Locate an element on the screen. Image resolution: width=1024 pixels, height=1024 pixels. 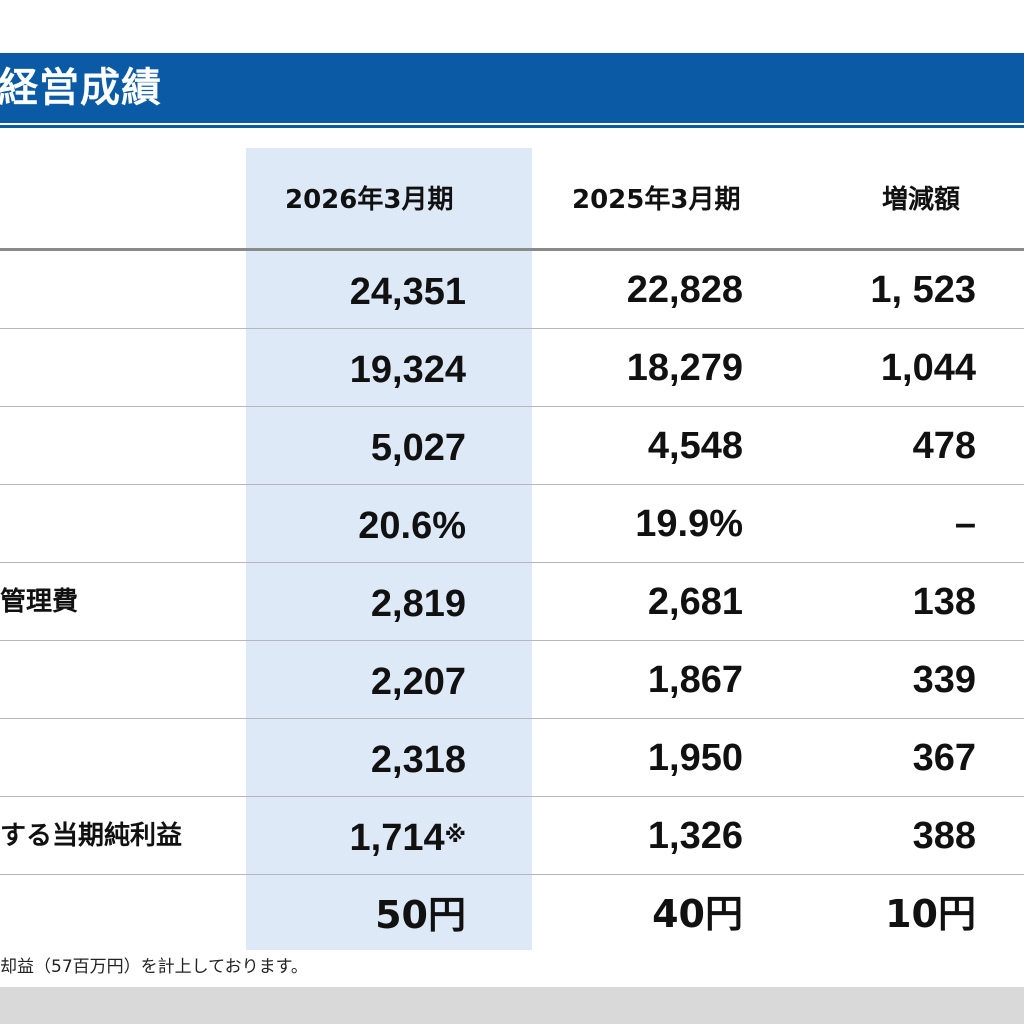
column-header-change: 増減額 is located at coordinates (921, 200).